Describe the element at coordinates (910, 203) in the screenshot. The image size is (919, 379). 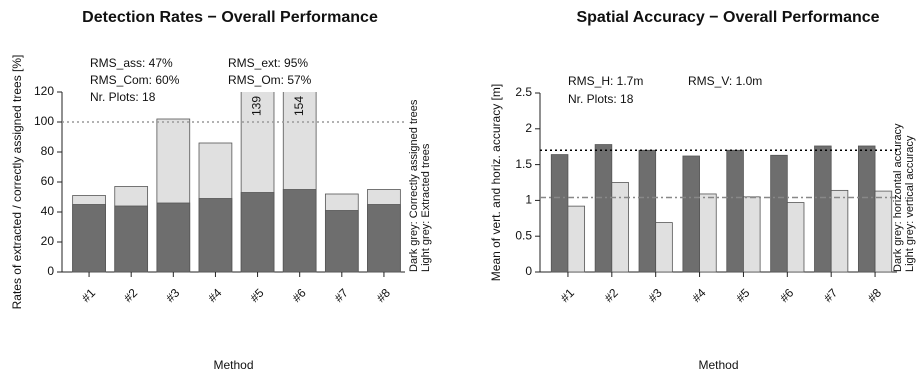
I see `legend-label: Light grey: vertical accuracy` at that location.